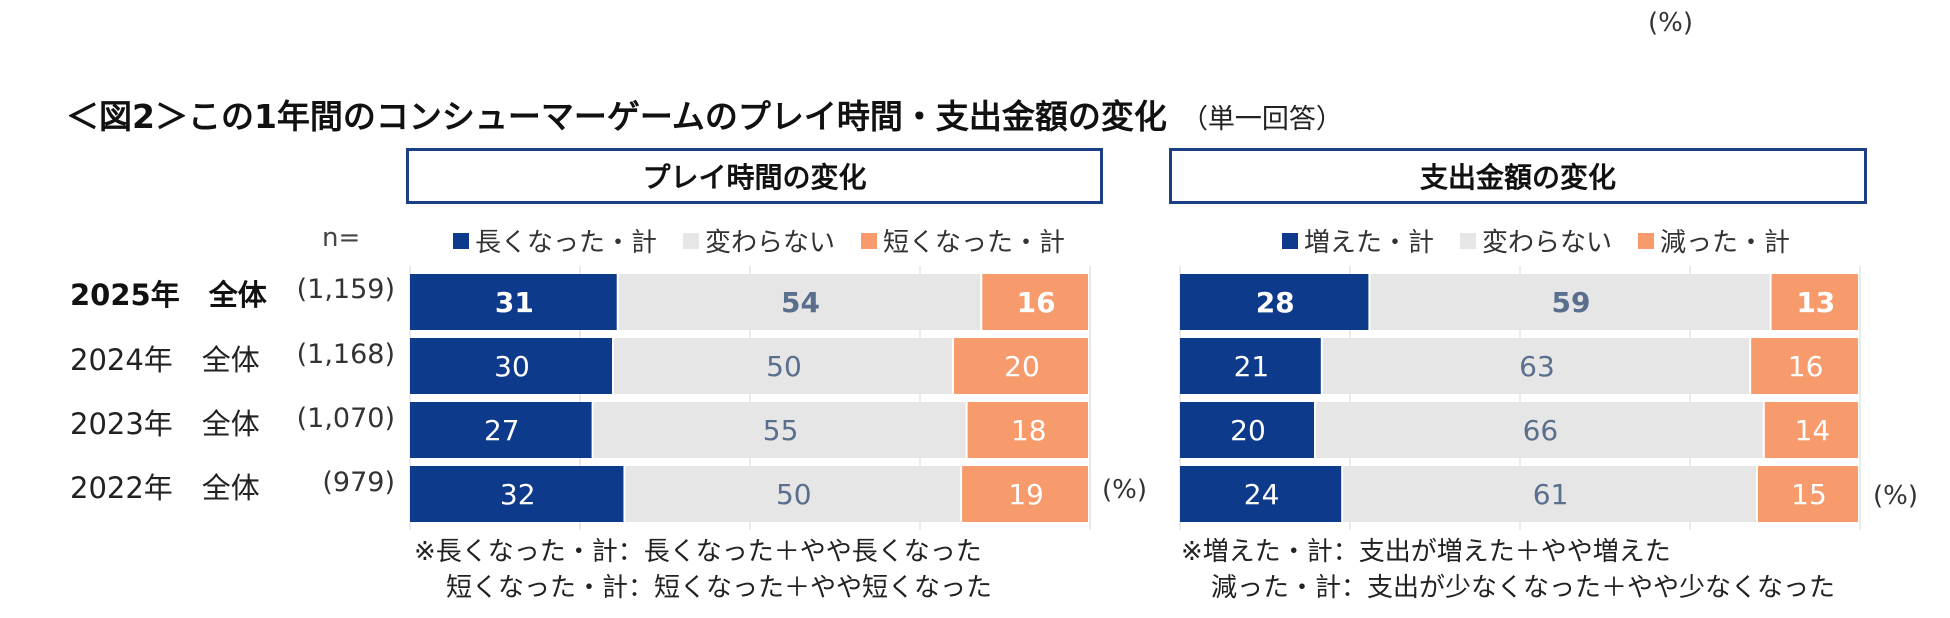 This screenshot has height=618, width=1950. I want to click on bar-value-label: 30, so click(512, 366).